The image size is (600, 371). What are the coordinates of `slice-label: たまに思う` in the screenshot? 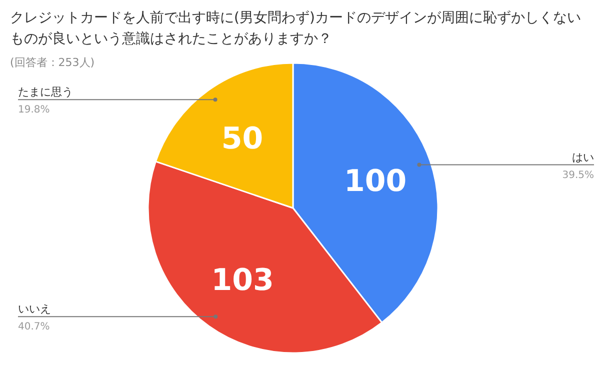 It's located at (45, 92).